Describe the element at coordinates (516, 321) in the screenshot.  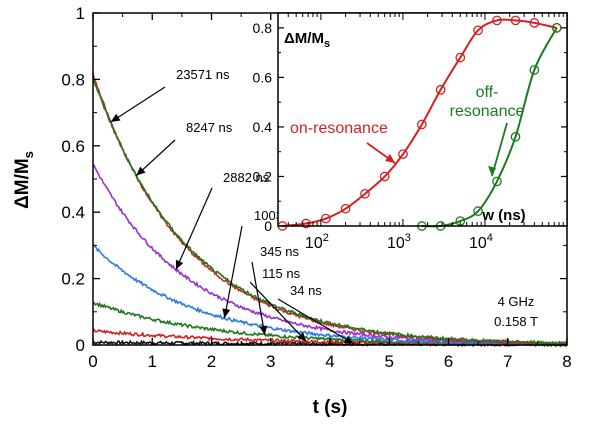
I see `field-annotation: 0.158 T` at that location.